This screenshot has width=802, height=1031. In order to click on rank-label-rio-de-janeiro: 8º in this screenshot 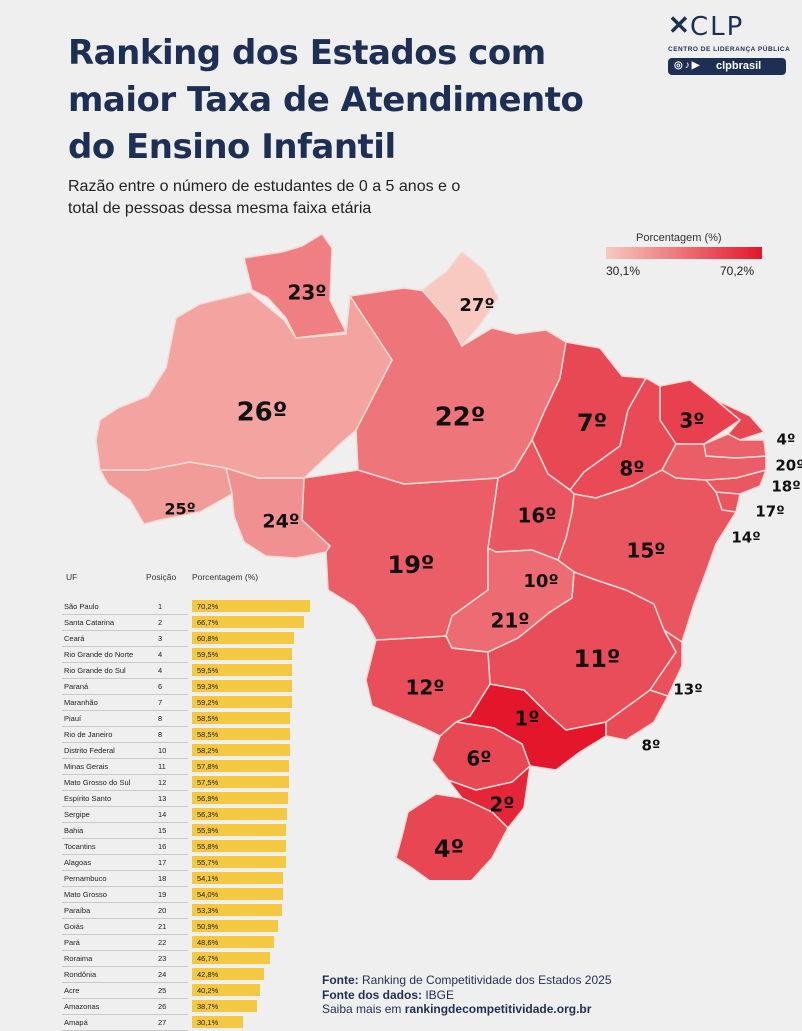, I will do `click(651, 746)`.